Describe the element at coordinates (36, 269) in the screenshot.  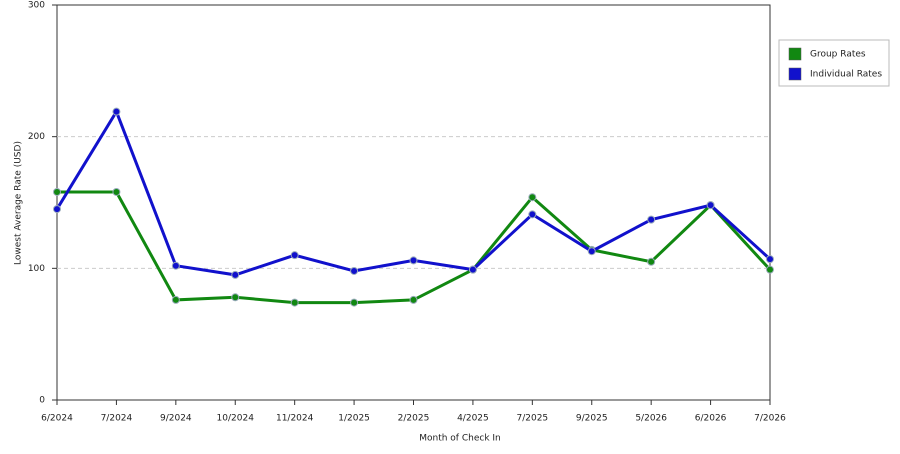
I see `y-tick-label: 100` at that location.